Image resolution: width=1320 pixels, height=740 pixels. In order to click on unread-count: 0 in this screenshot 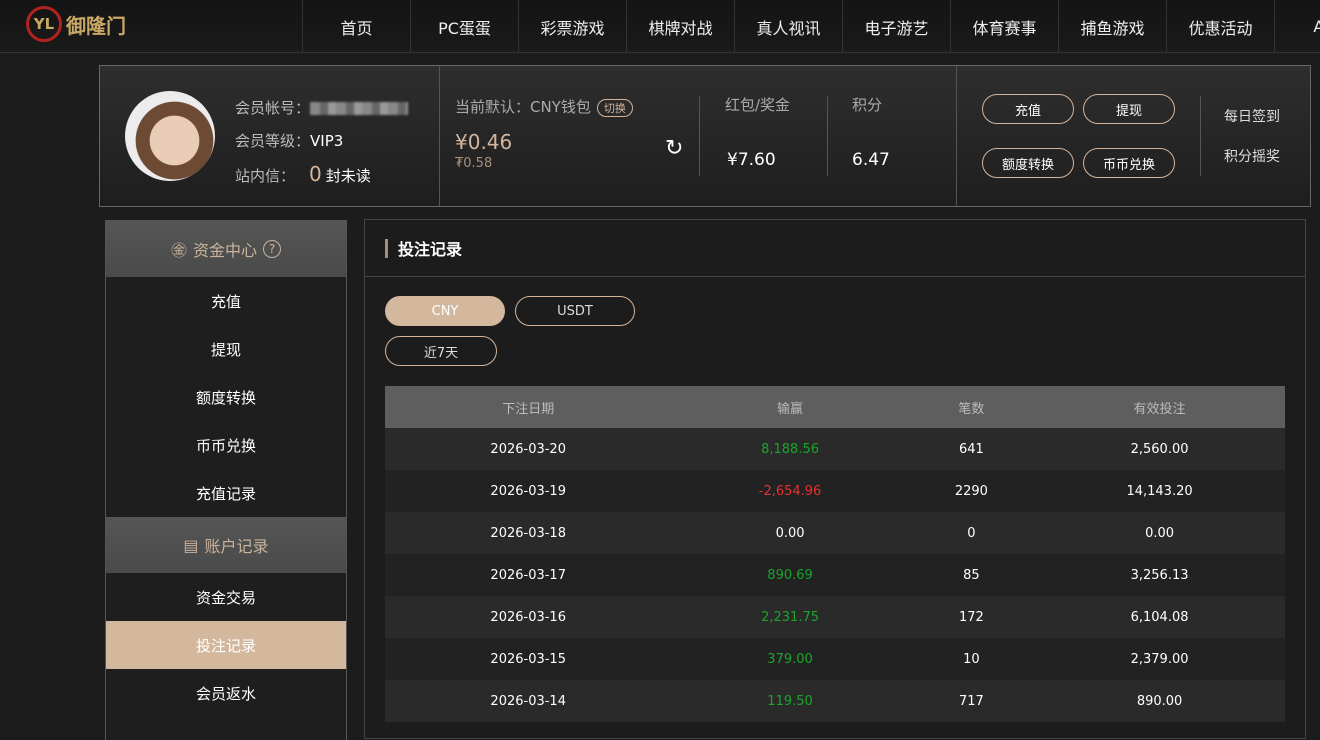, I will do `click(315, 174)`.